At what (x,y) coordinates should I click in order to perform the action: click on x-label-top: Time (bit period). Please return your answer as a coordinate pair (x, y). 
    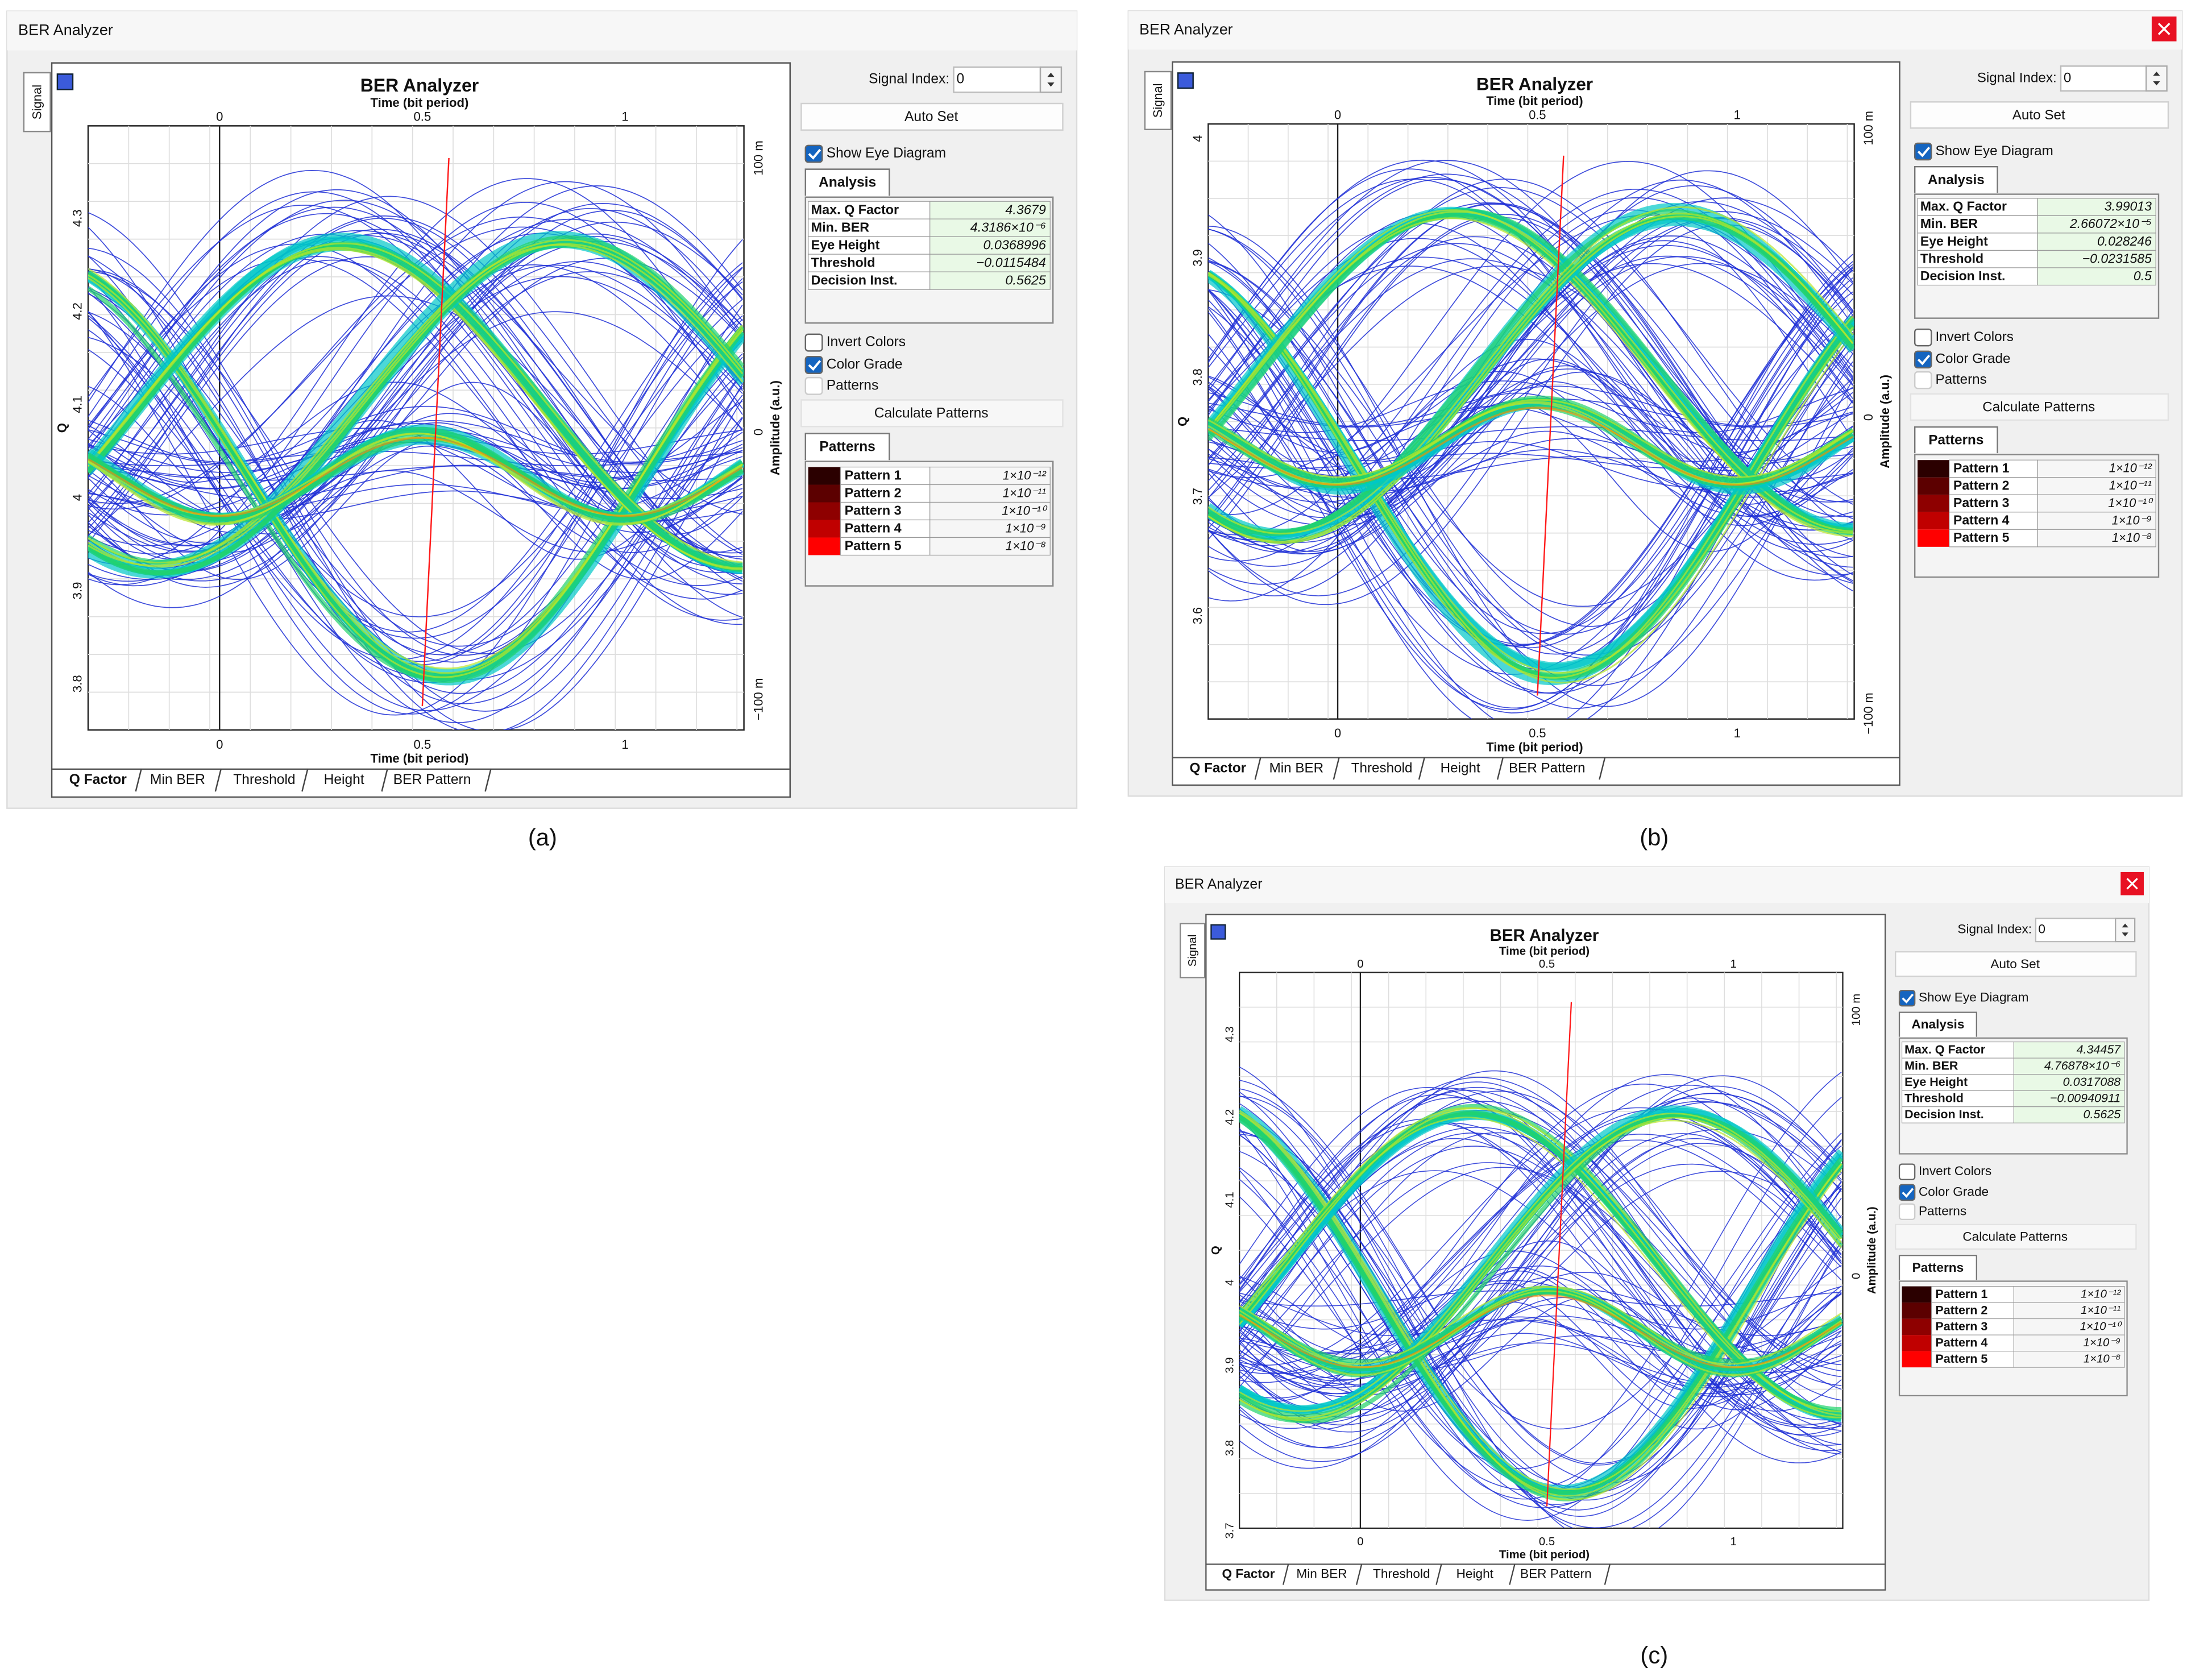
    Looking at the image, I should click on (1545, 952).